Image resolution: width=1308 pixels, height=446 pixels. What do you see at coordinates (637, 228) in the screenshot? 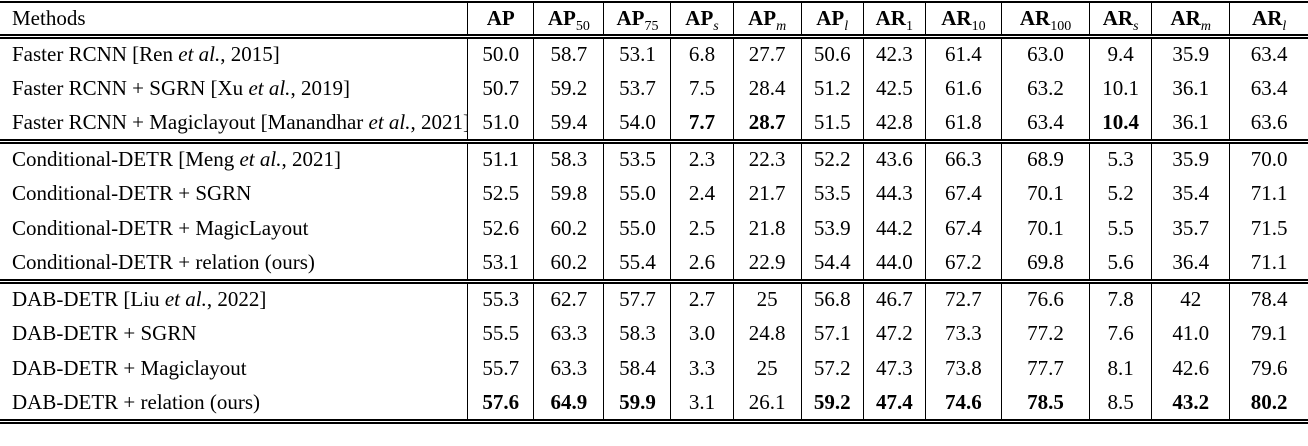
I see `value-cell: 55.0` at bounding box center [637, 228].